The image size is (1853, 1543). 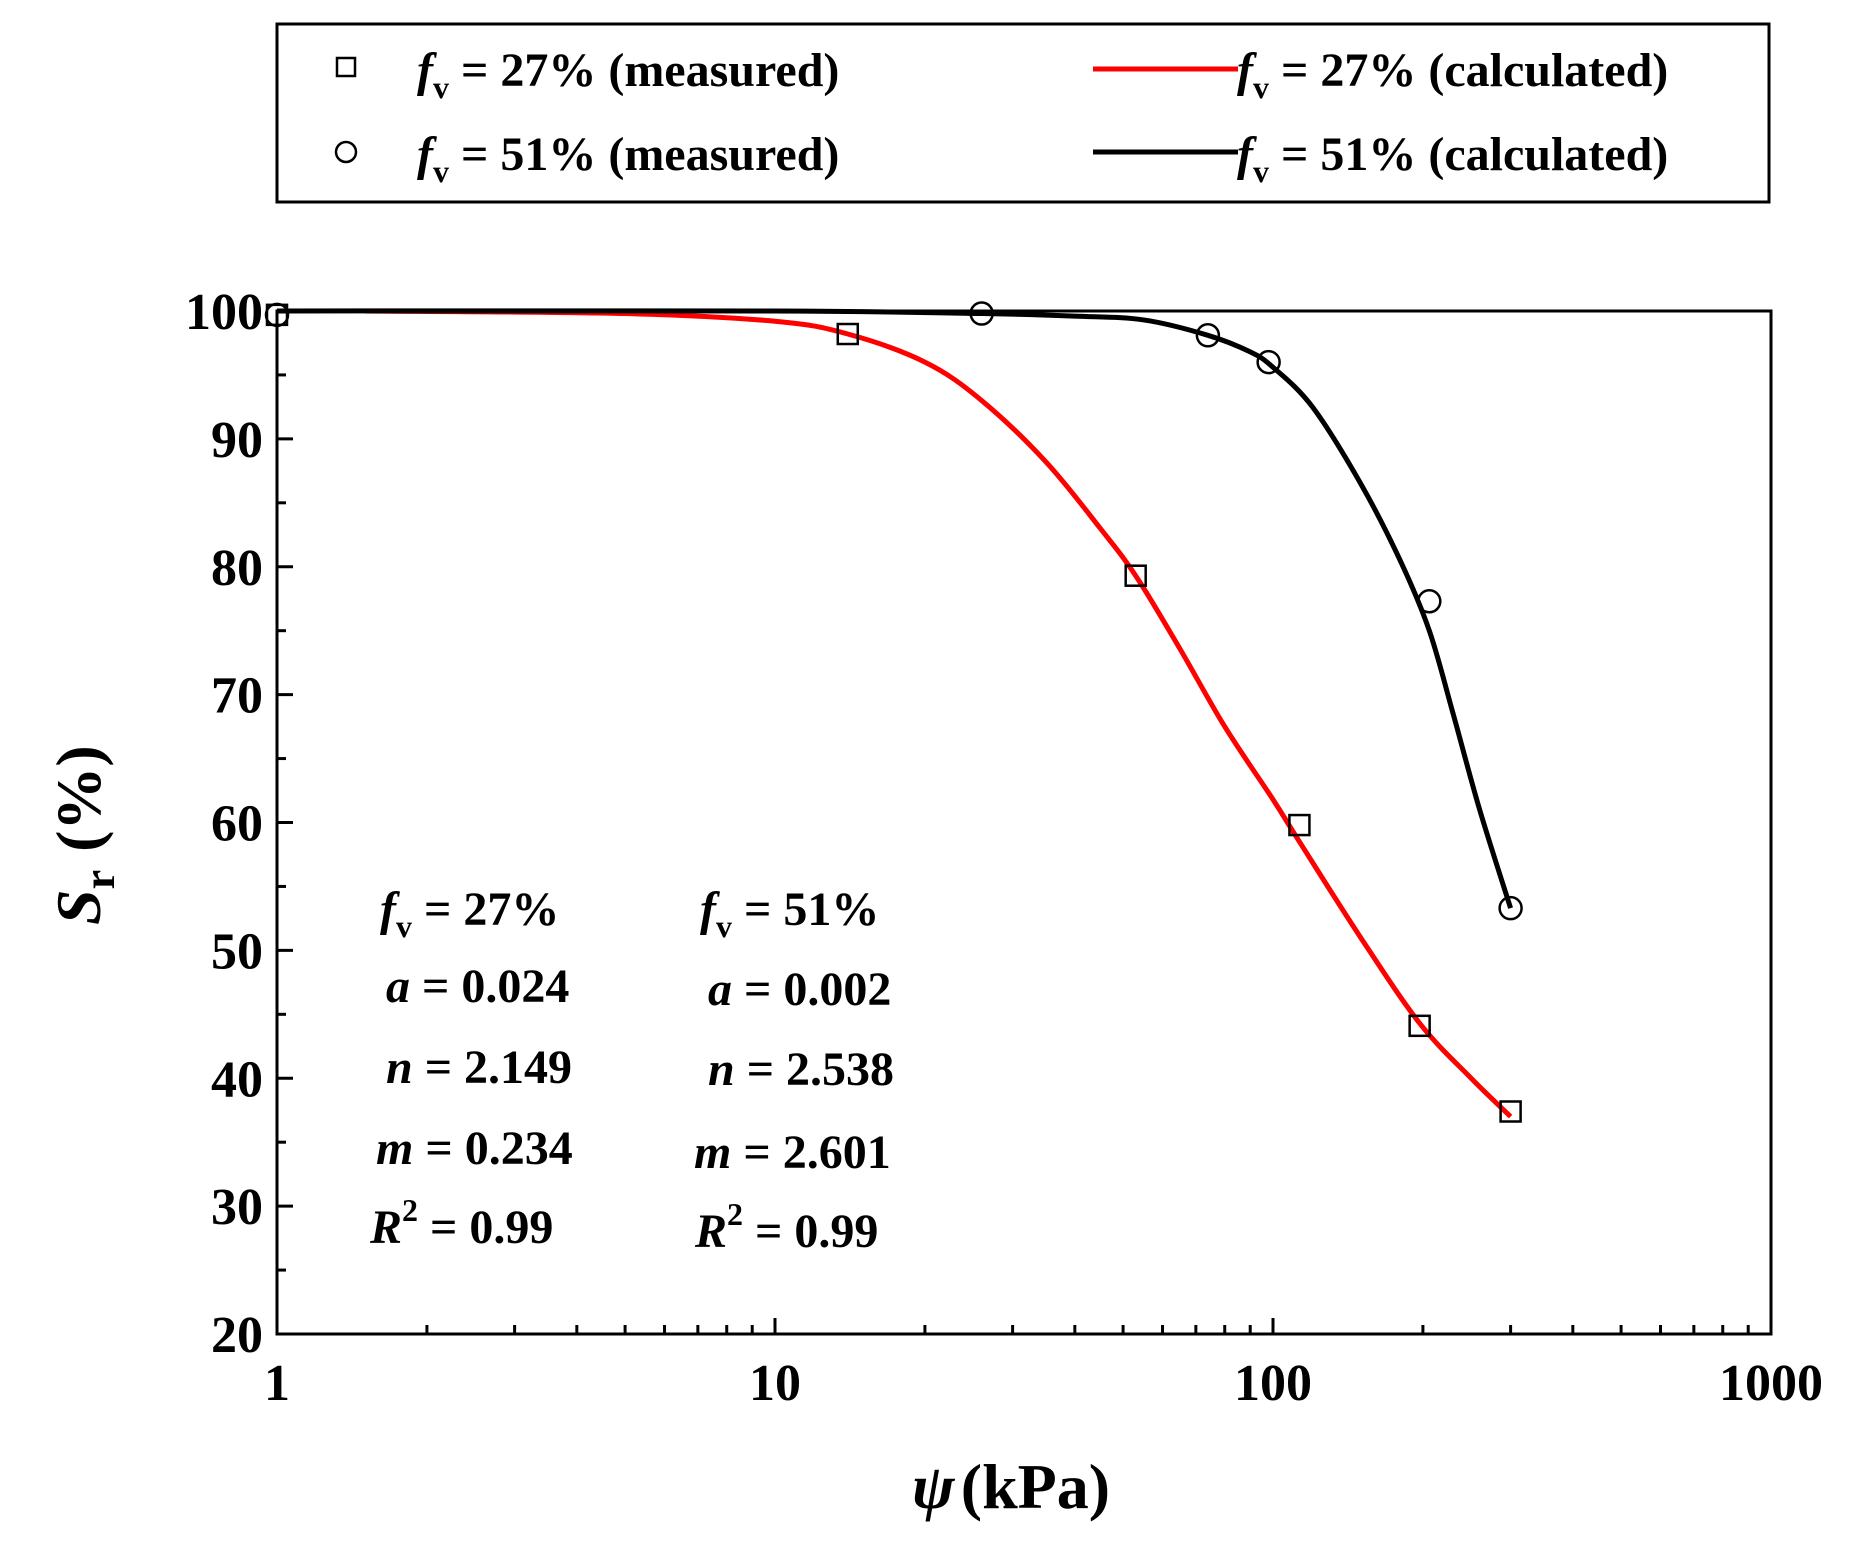 I want to click on param-value: = 51%, so click(x=805, y=909).